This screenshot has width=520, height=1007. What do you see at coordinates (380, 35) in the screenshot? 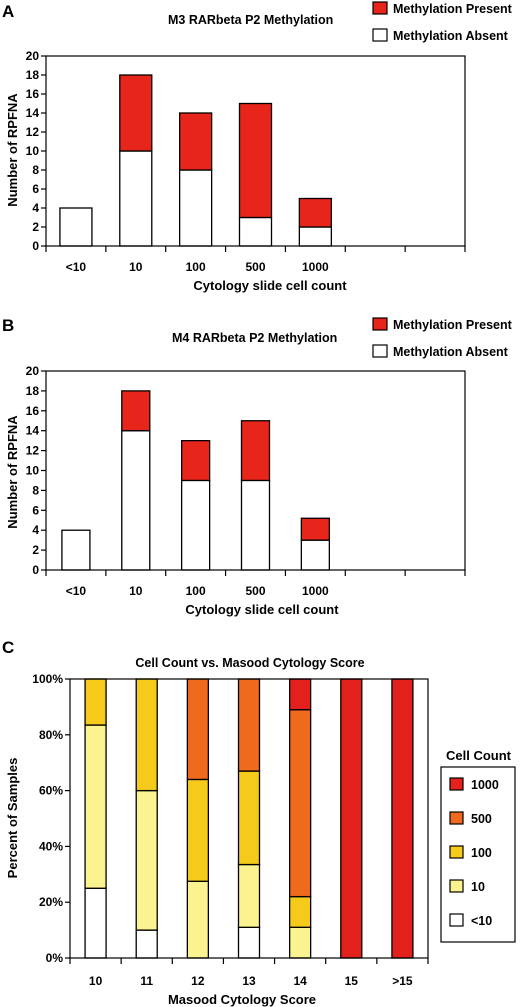
I see `legend-swatch-absent-a` at bounding box center [380, 35].